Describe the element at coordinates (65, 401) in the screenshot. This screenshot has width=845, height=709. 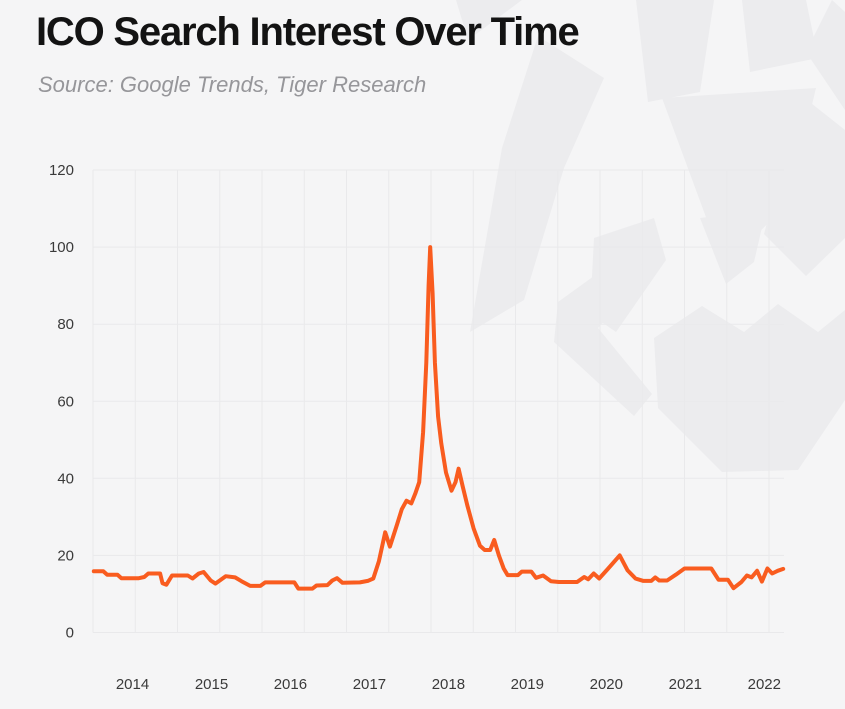
I see `y-axis-tick-label: 60` at that location.